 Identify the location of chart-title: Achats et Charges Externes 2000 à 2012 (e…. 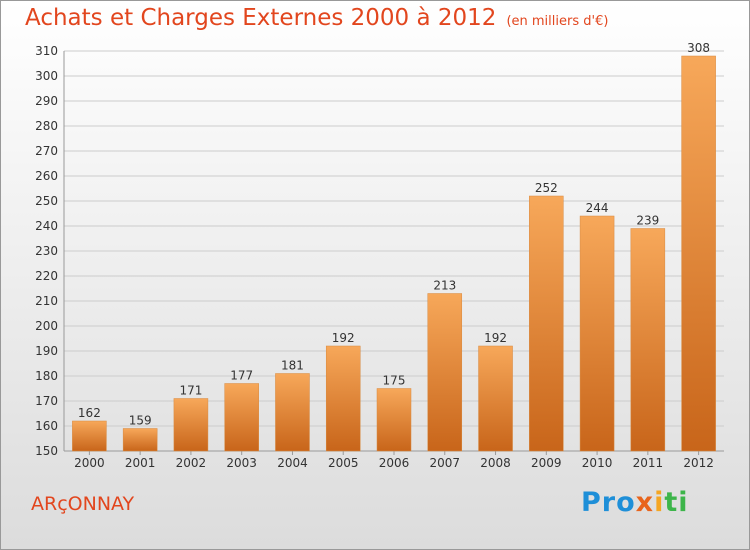
(316, 18).